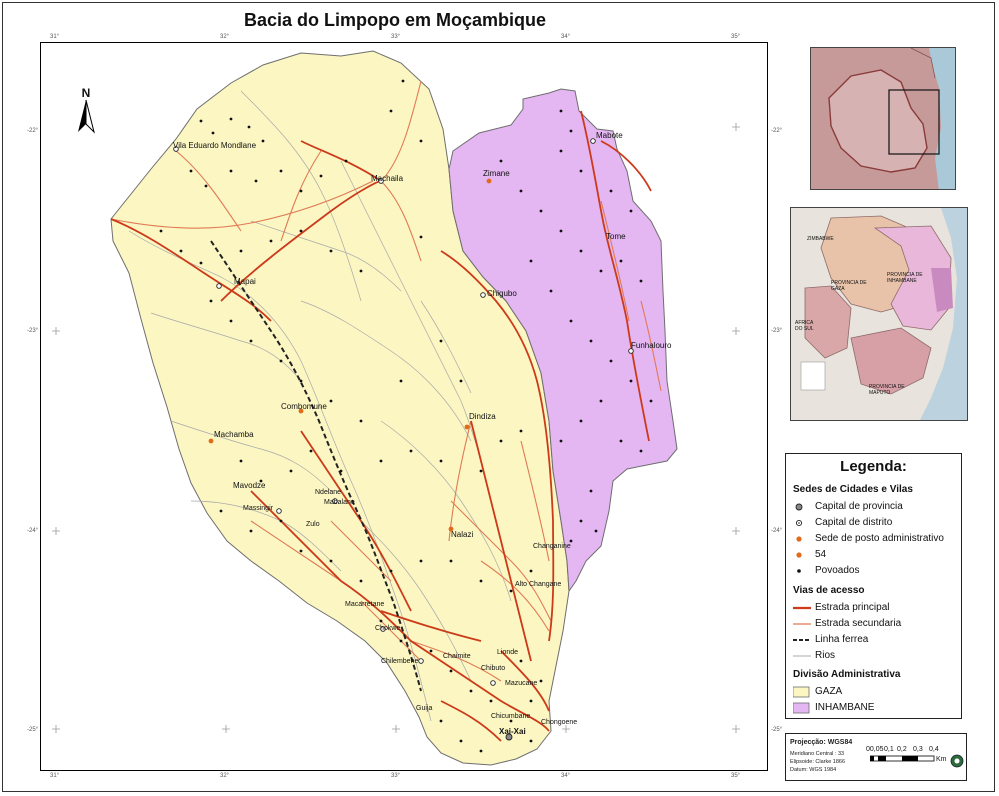 This screenshot has height=796, width=999. Describe the element at coordinates (875, 749) in the screenshot. I see `scale-tick-label: 00,05` at that location.